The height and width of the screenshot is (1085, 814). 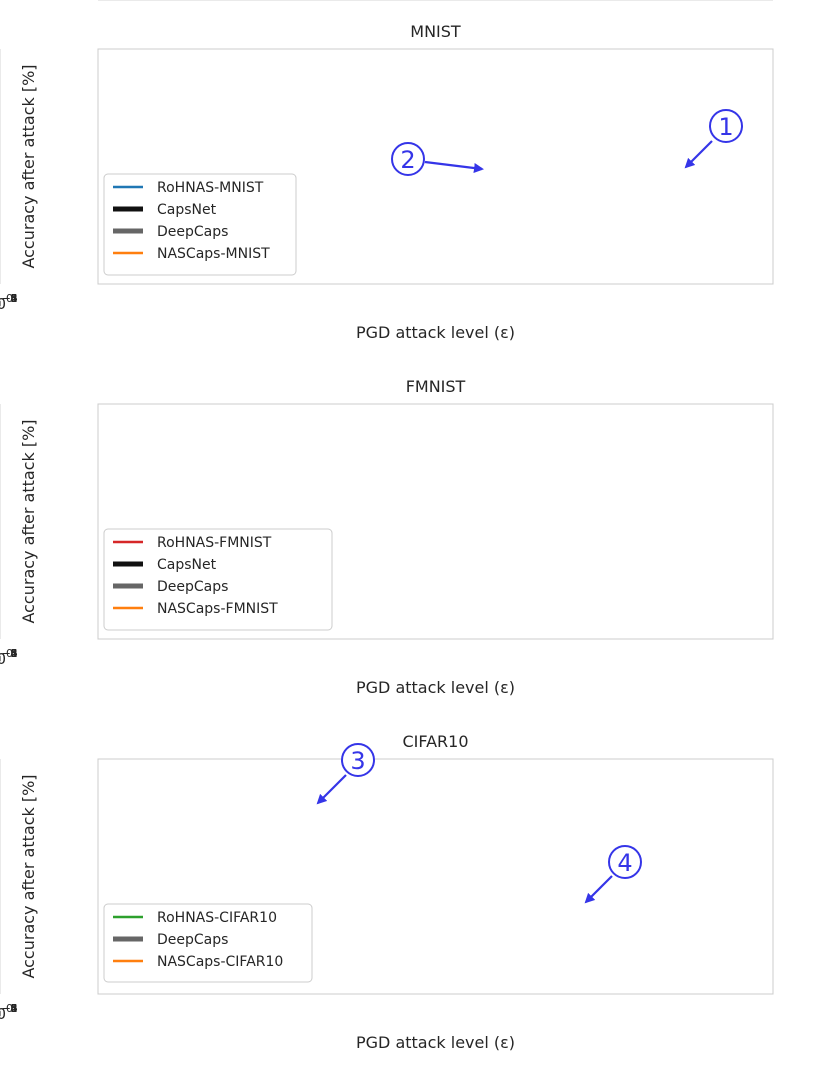 What do you see at coordinates (437, 159) in the screenshot?
I see `annotation-2: 2` at bounding box center [437, 159].